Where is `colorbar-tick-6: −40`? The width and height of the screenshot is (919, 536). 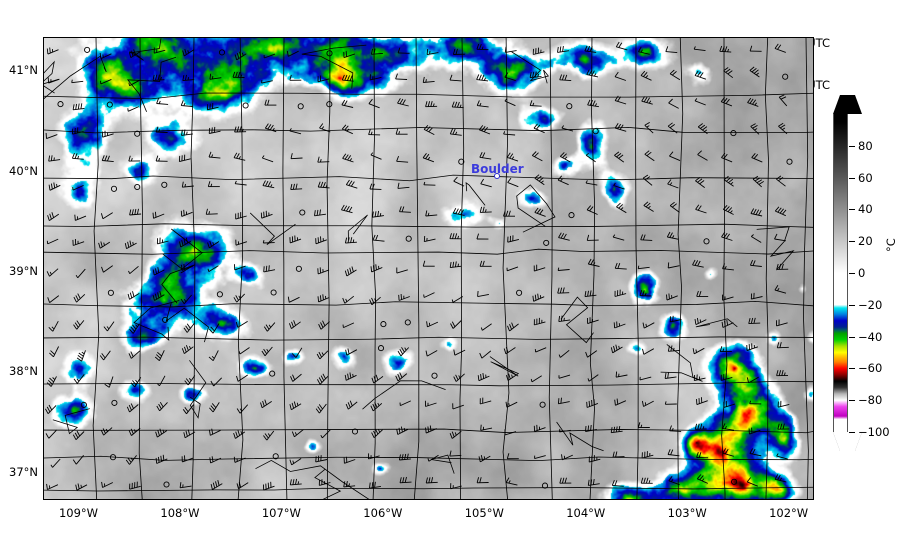
colorbar-tick-6: −40 is located at coordinates (865, 337).